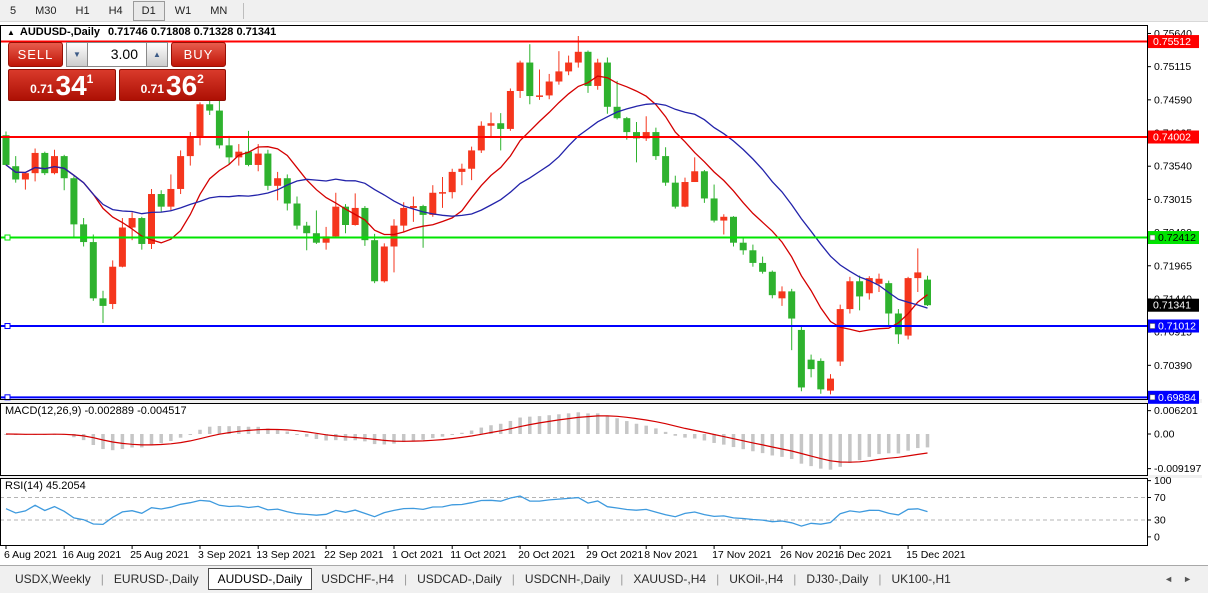  I want to click on period-button-D1: D1, so click(148, 10).